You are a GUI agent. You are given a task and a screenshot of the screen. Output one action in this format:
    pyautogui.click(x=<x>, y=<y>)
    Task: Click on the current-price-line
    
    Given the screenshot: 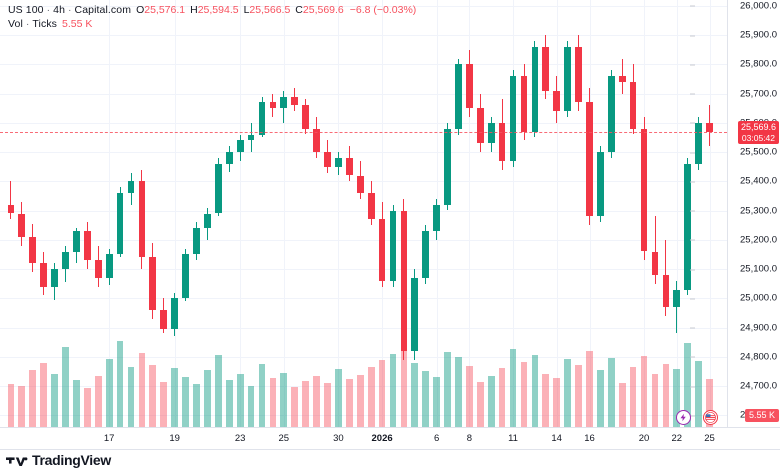 What is the action you would take?
    pyautogui.click(x=363, y=132)
    